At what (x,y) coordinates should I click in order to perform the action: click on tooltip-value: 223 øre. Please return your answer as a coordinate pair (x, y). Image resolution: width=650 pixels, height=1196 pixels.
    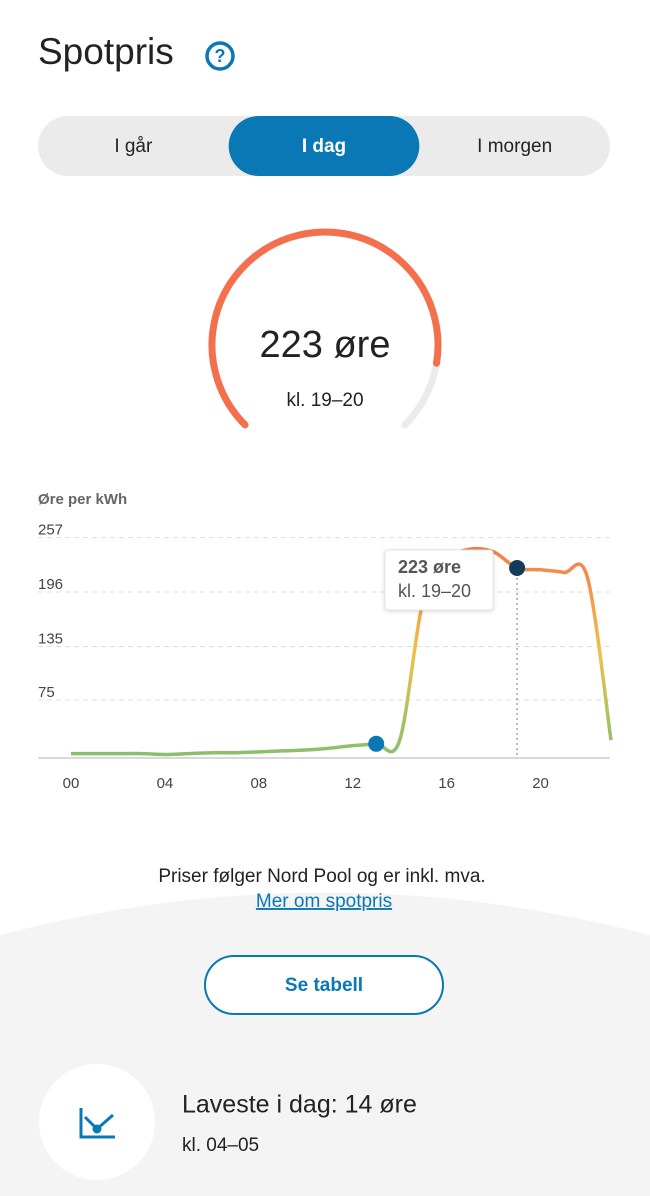
    Looking at the image, I should click on (429, 567).